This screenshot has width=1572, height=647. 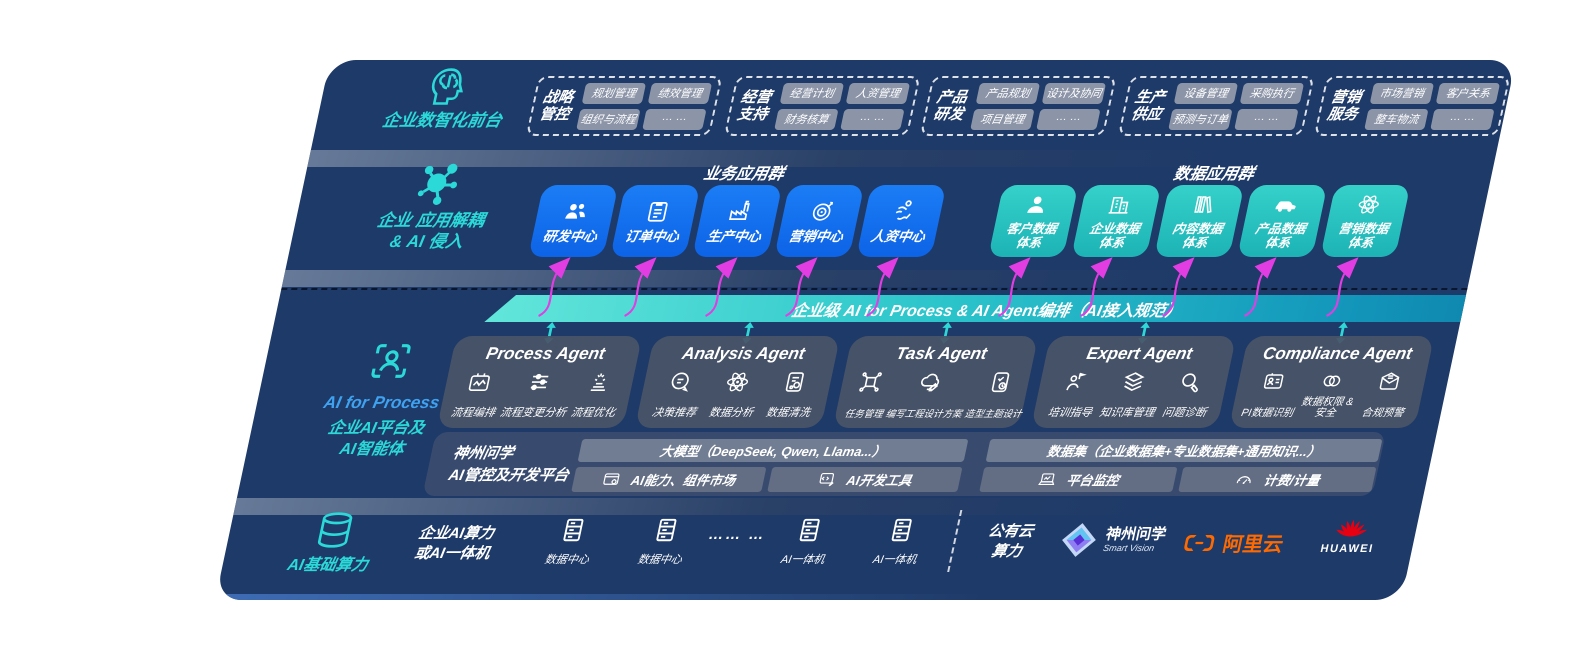 I want to click on training-icon, so click(x=1077, y=382).